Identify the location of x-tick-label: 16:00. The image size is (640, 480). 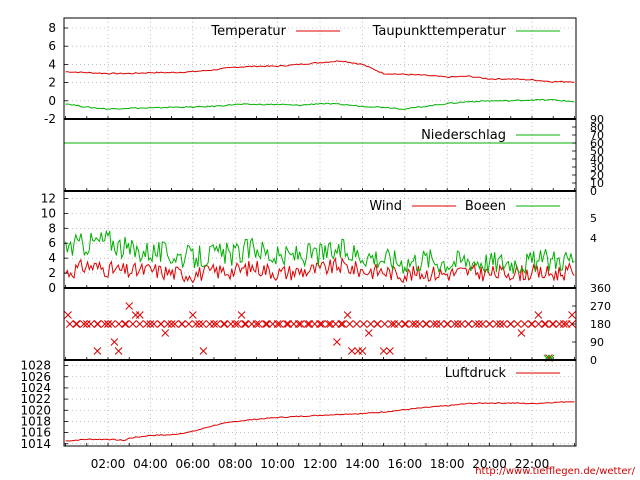
(405, 464).